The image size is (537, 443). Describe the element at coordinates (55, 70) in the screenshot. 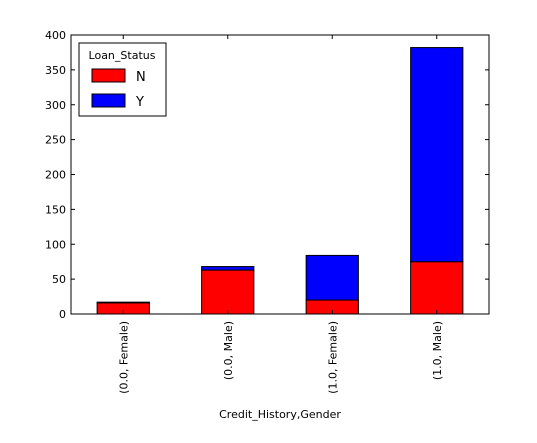

I see `y-tick-label-7: 350` at that location.